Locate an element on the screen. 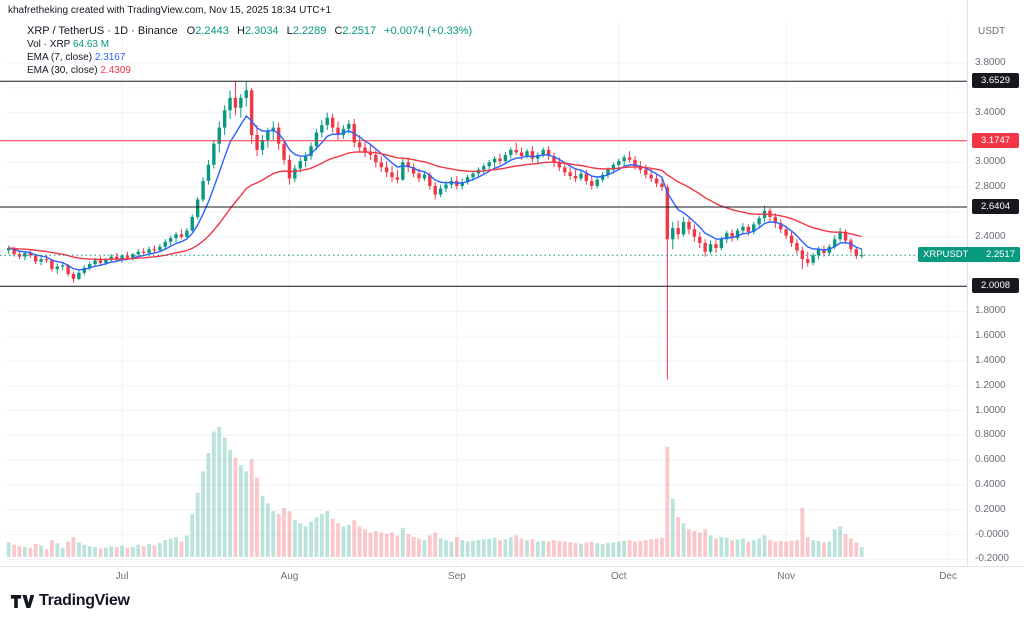 The image size is (1024, 629). current-price-badge: XRPUSDT 2.2517 is located at coordinates (969, 255).